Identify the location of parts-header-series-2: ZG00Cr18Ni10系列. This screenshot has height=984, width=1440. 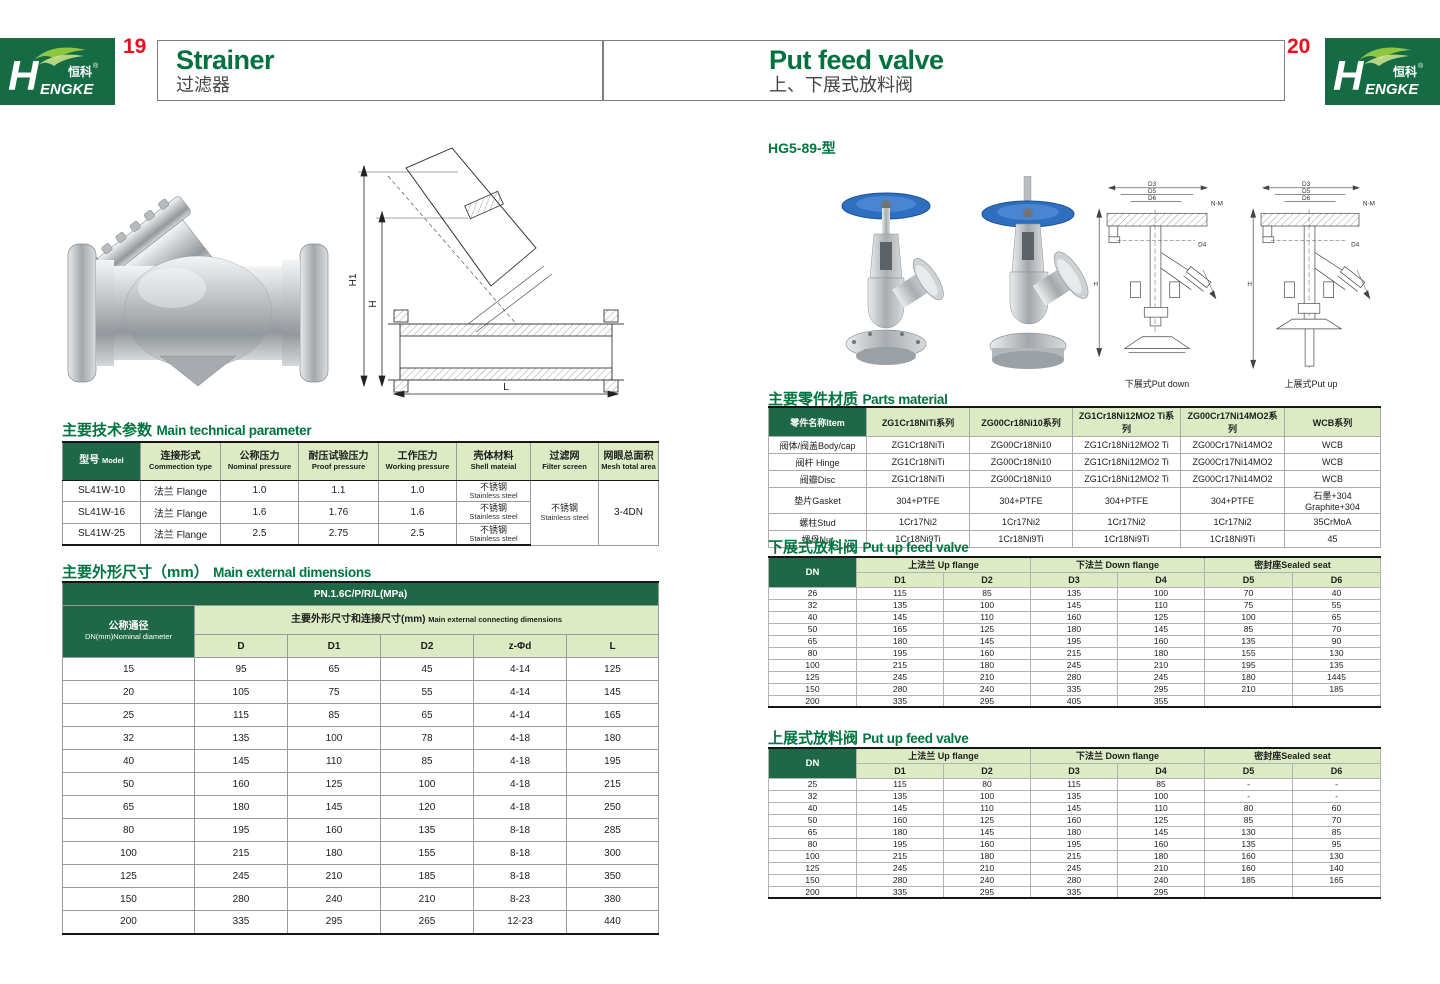
(1021, 421).